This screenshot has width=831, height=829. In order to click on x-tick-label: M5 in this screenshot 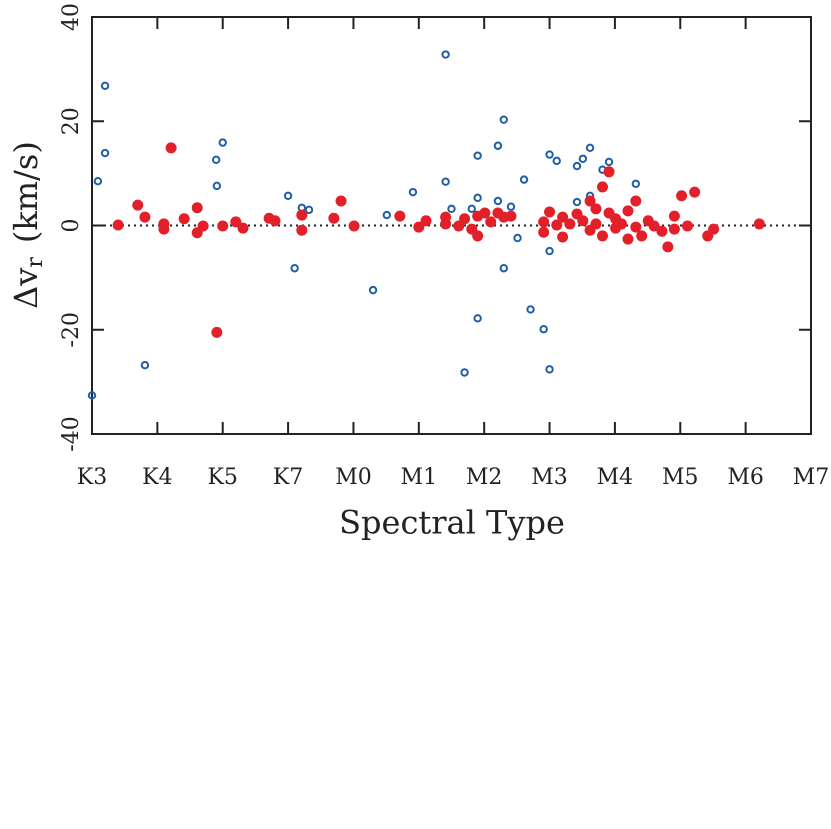, I will do `click(680, 477)`.